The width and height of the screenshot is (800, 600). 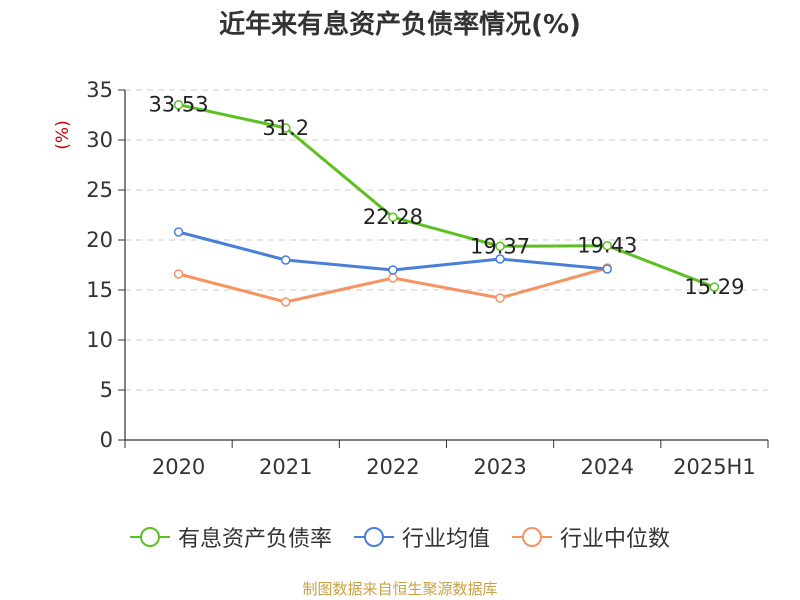 What do you see at coordinates (373, 537) in the screenshot?
I see `legend-marker-blue-icon` at bounding box center [373, 537].